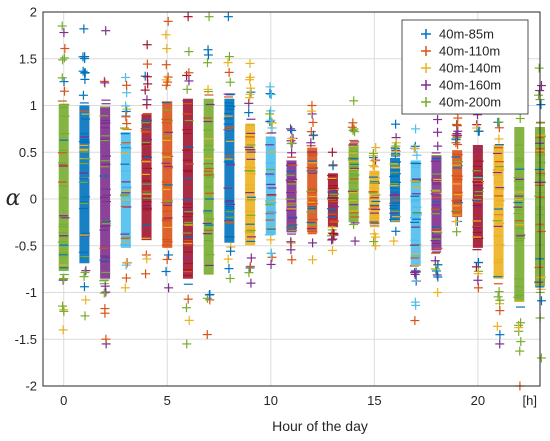 Image resolution: width=550 pixels, height=441 pixels. I want to click on legend-label: 40m-110m, so click(469, 51).